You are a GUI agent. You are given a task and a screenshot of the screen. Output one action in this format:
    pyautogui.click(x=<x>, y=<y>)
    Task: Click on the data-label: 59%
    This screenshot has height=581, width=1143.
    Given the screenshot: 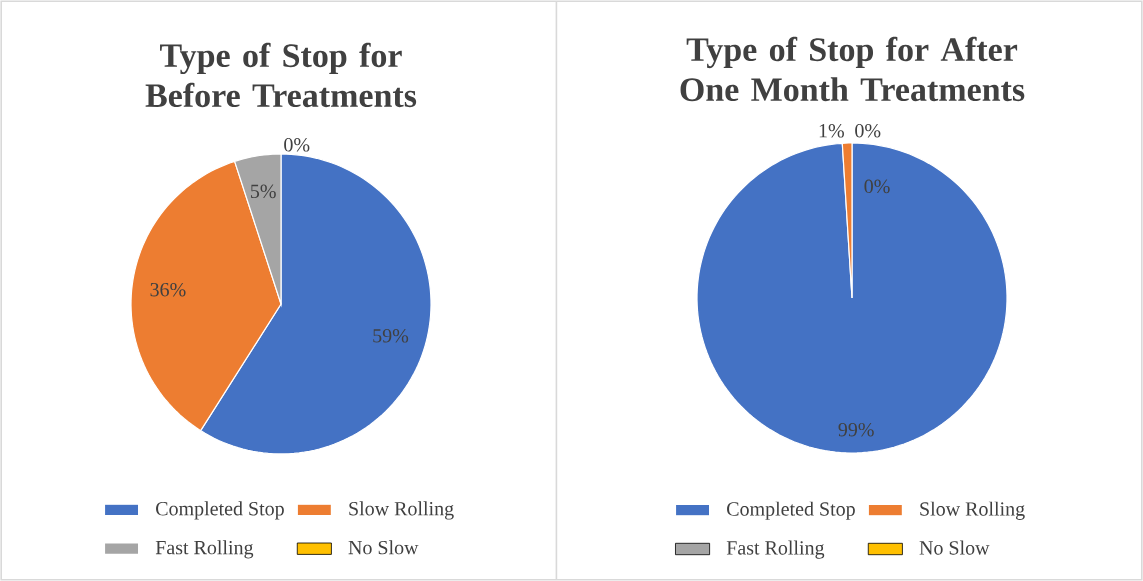 What is the action you would take?
    pyautogui.click(x=391, y=336)
    